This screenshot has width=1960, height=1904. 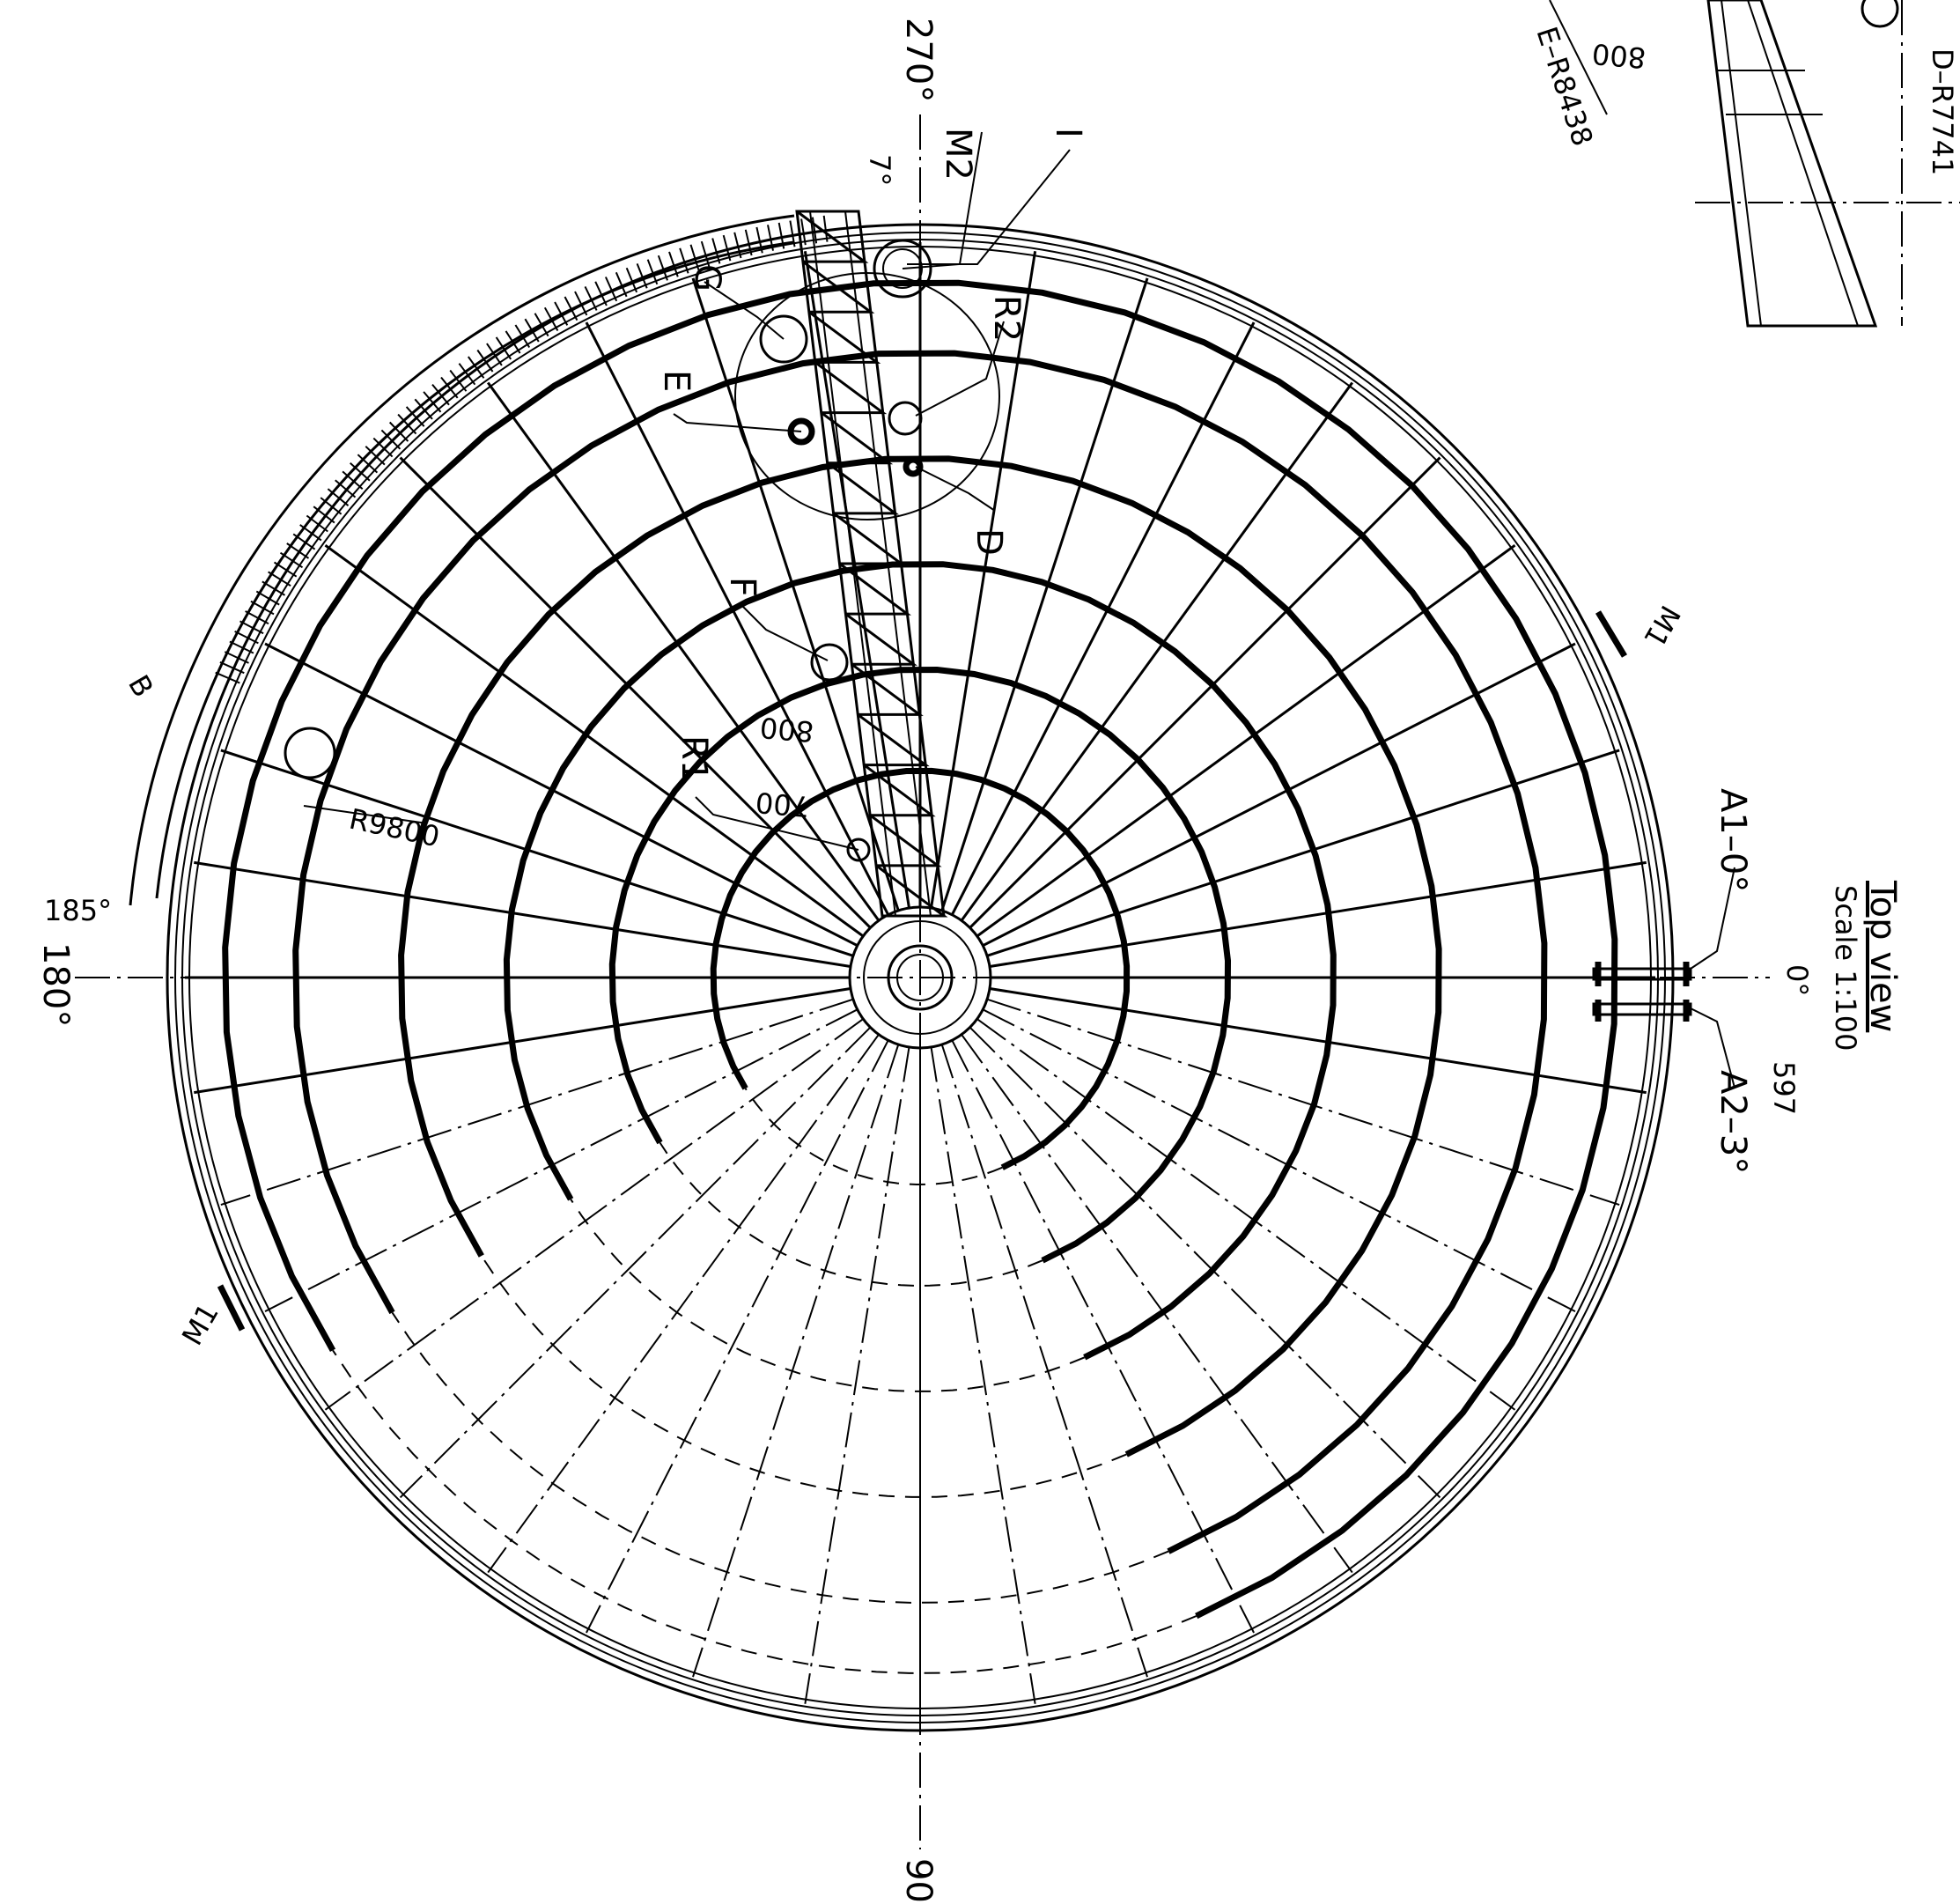 I want to click on label-r1: R1, so click(x=694, y=758).